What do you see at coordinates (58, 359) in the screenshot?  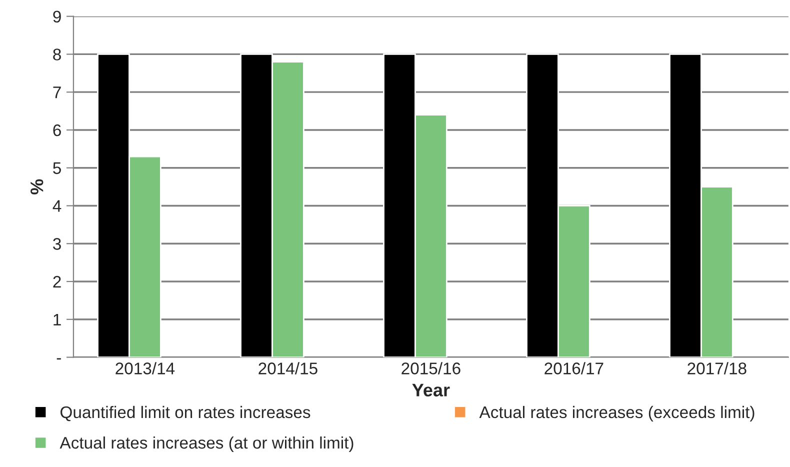 I see `y-tick-label: -` at bounding box center [58, 359].